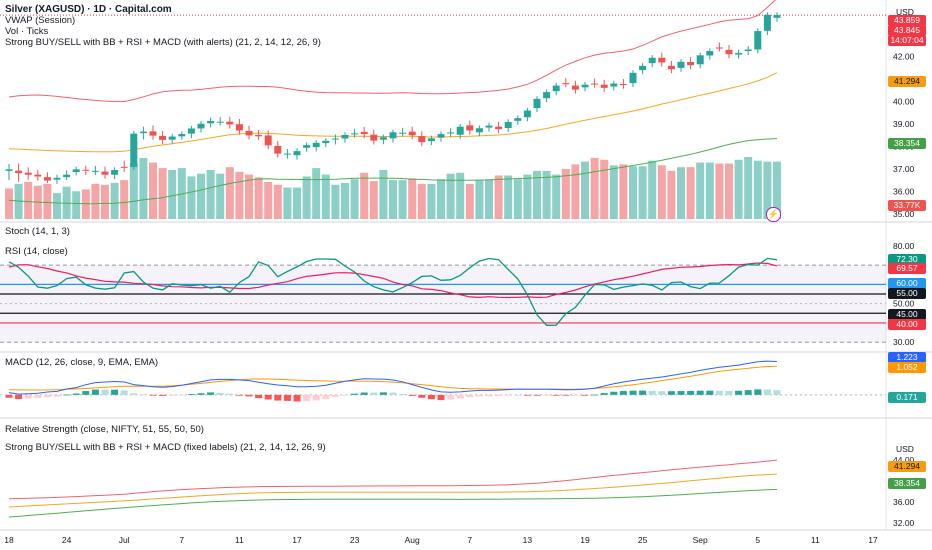 The image size is (932, 550). Describe the element at coordinates (82, 362) in the screenshot. I see `macd-pane-title: MACD (12, 26, close, 9, EMA, EMA)` at that location.